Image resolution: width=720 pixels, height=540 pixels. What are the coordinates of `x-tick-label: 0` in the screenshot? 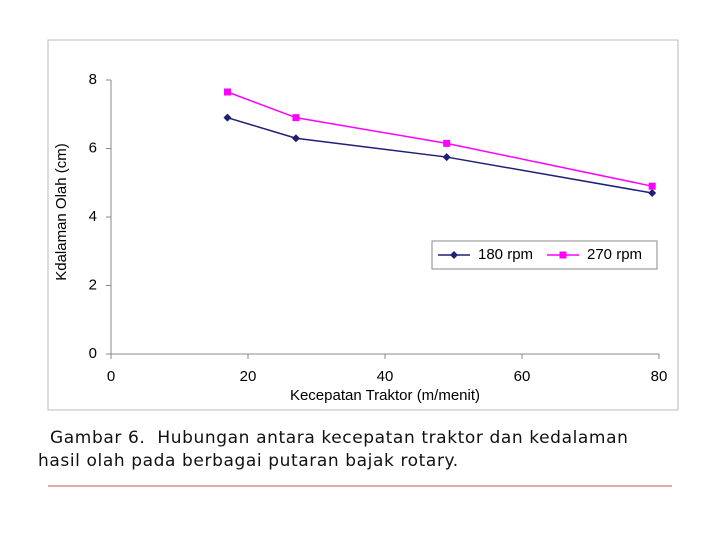 It's located at (111, 376).